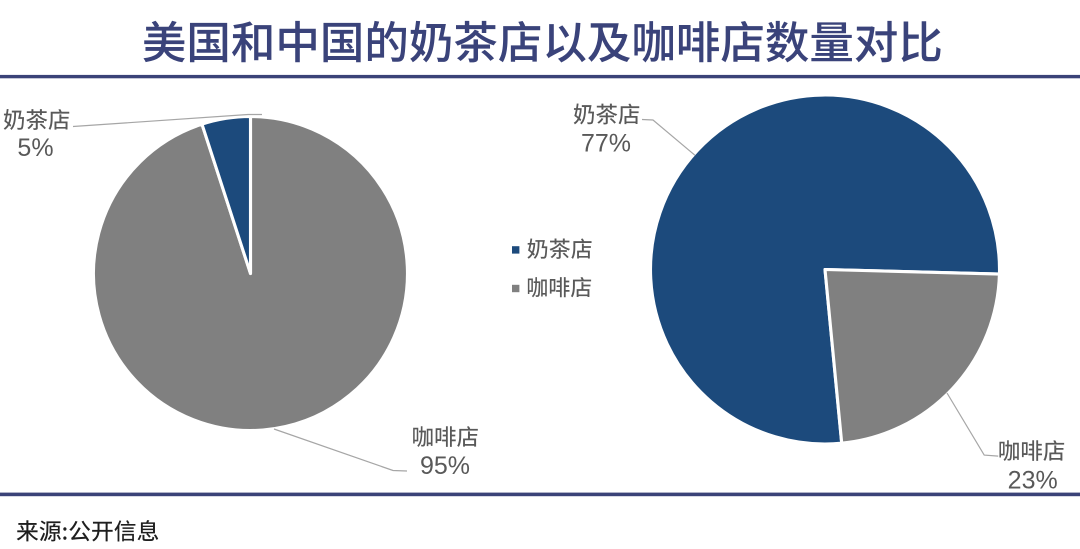  Describe the element at coordinates (35, 148) in the screenshot. I see `svg-text: 5%` at that location.